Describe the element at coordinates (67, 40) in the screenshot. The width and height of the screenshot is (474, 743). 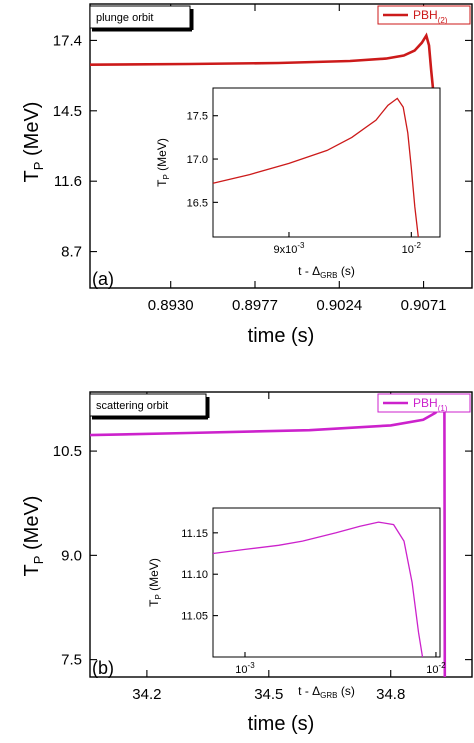
I see `y-tick-label: 17.4` at that location.